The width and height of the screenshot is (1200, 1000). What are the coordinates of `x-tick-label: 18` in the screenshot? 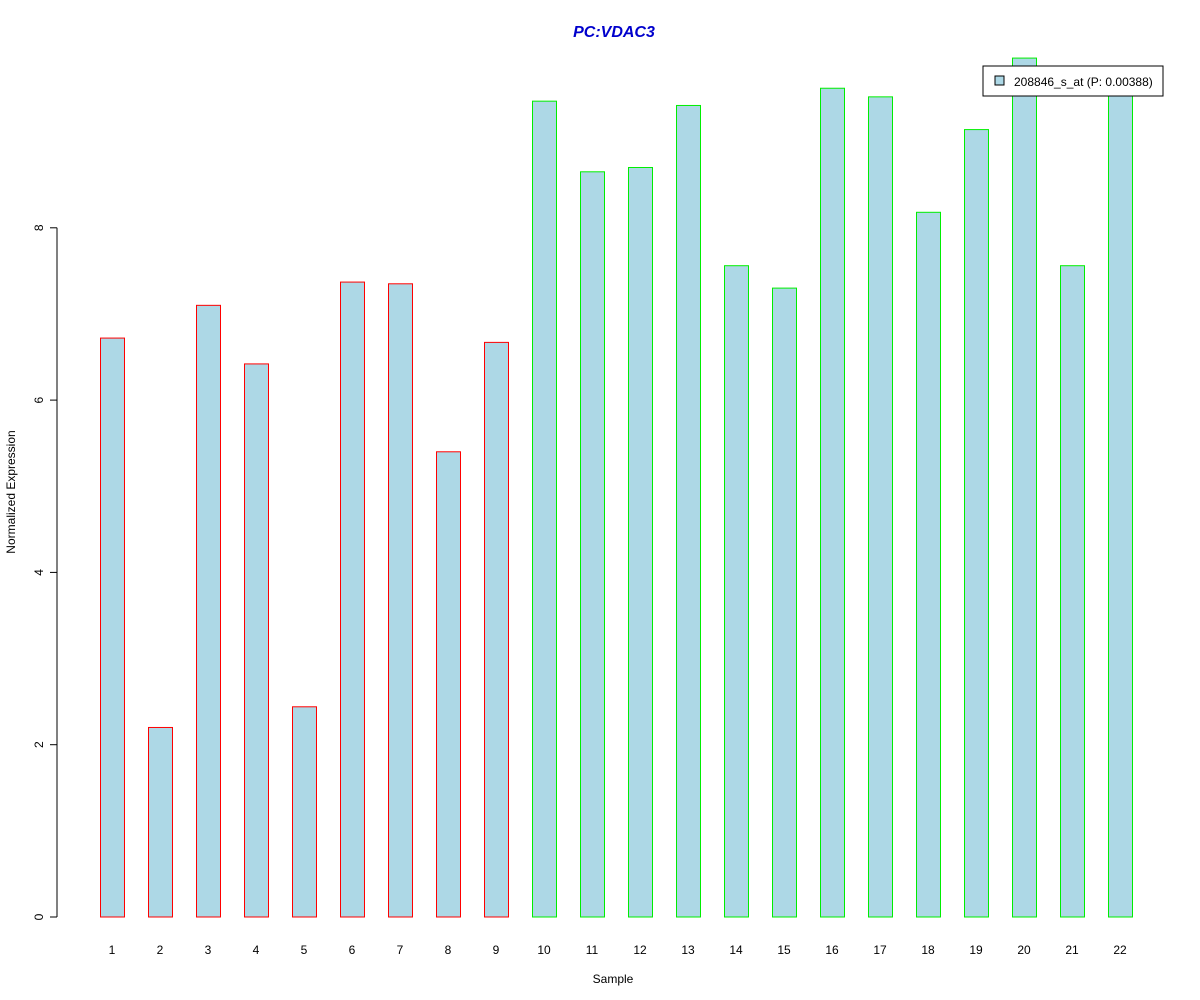 It's located at (928, 950).